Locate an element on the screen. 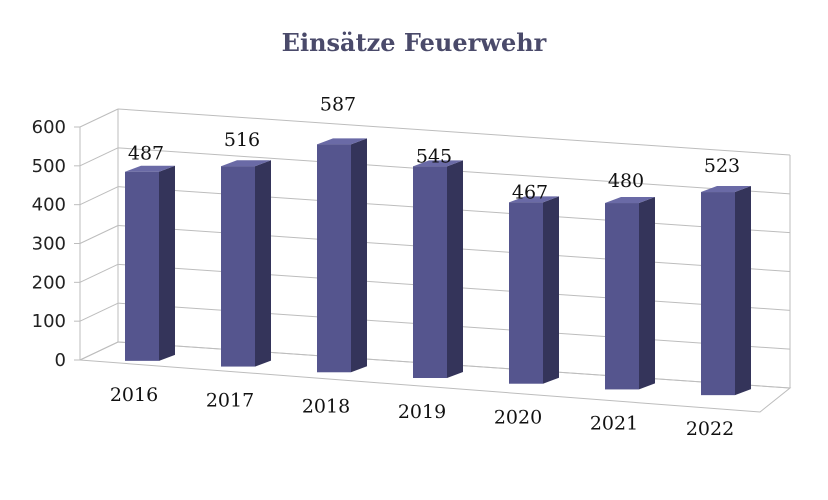 This screenshot has height=500, width=828. chart-title: Einsätze Feuerwehr is located at coordinates (414, 42).